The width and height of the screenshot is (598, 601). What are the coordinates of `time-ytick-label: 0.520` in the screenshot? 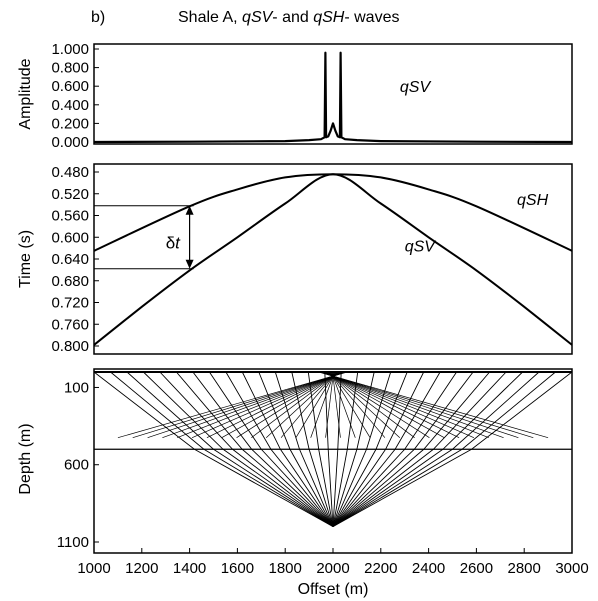 It's located at (70, 194).